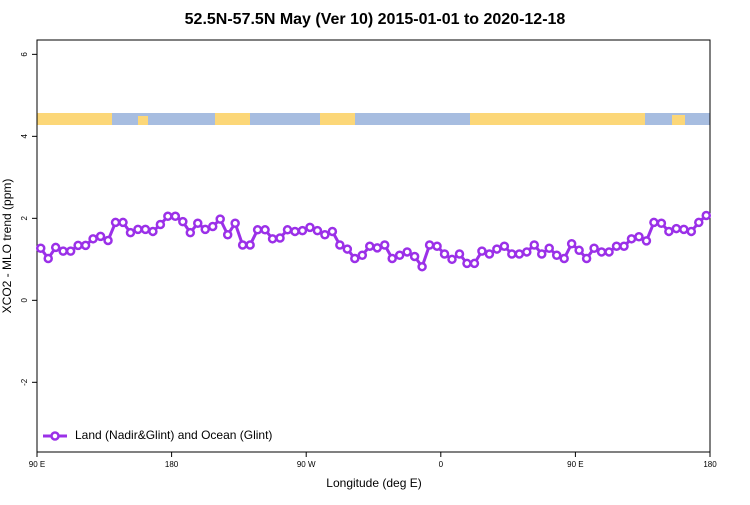 The width and height of the screenshot is (750, 505). I want to click on y-tick-label: 2, so click(24, 218).